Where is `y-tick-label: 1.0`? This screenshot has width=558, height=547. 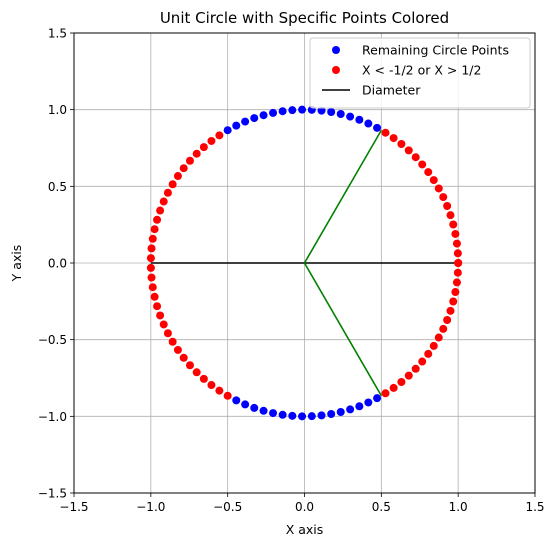 y-tick-label: 1.0 is located at coordinates (57, 110).